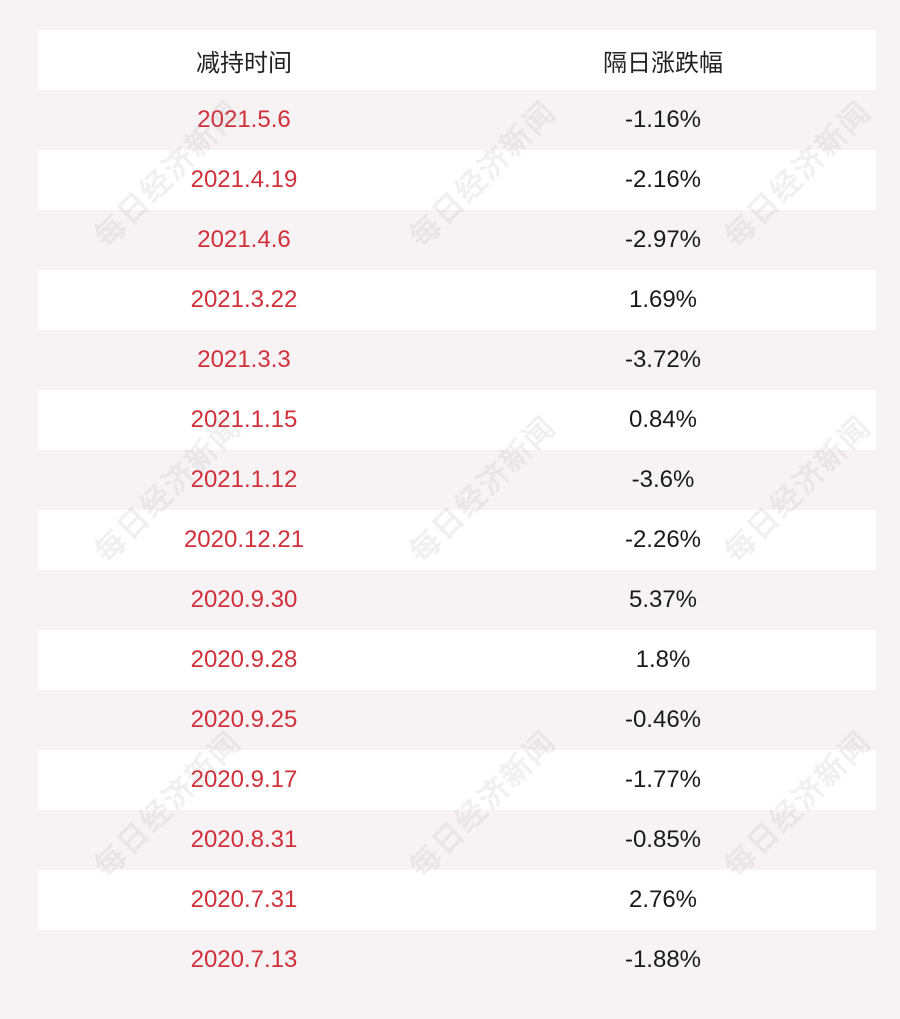 The height and width of the screenshot is (1019, 900). I want to click on row-change: -2.97%, so click(663, 239).